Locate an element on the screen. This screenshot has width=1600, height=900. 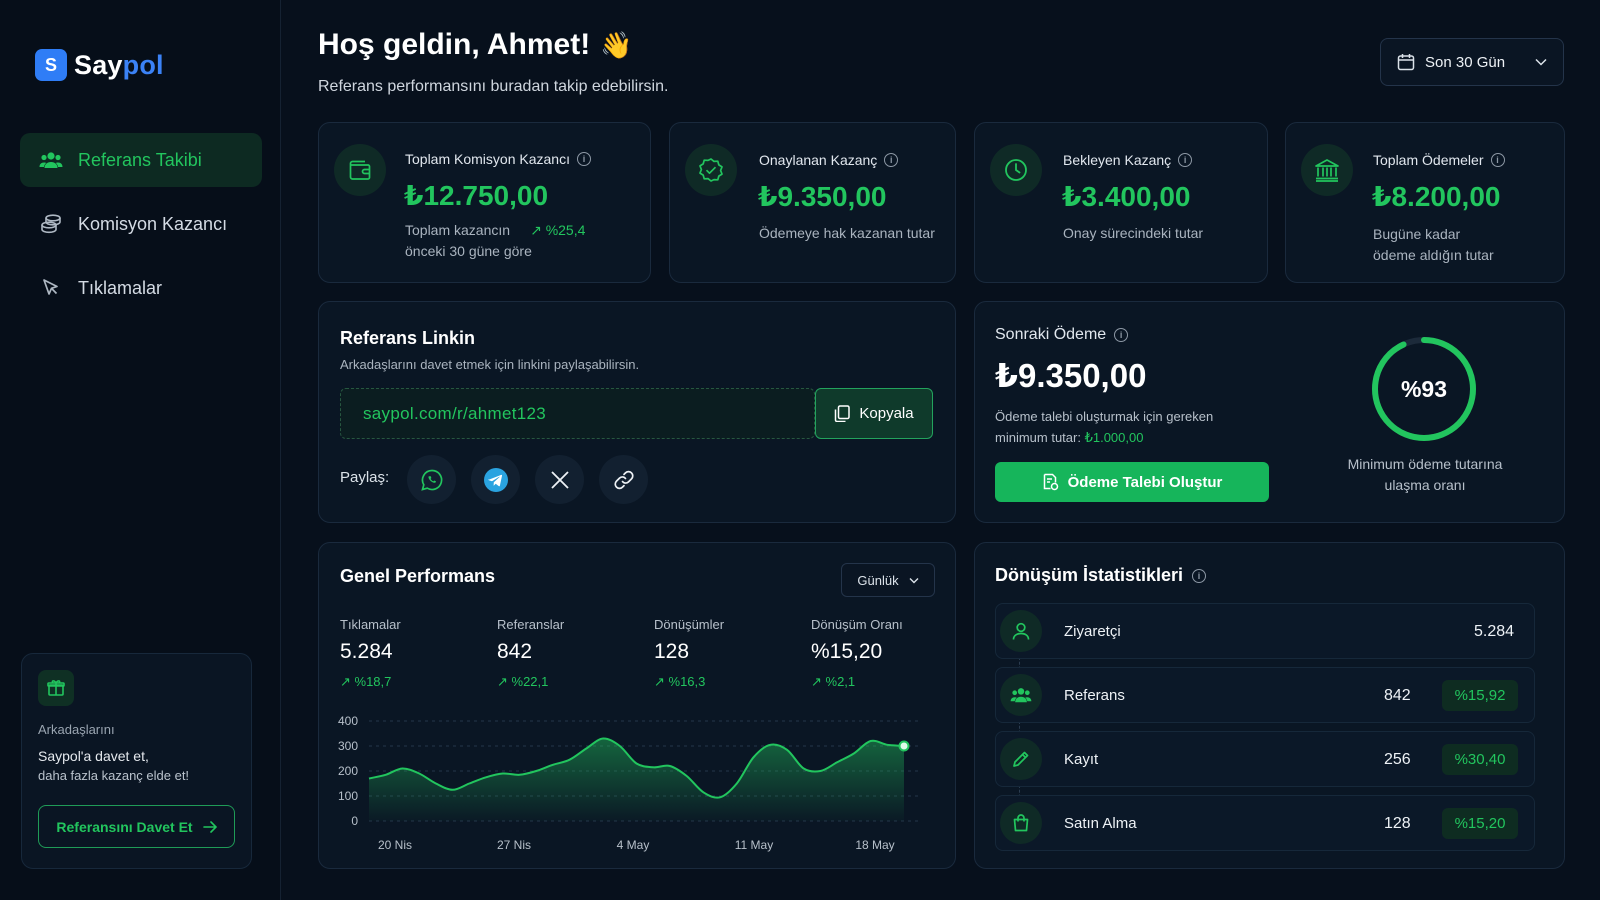
kpi-trend: ↗ %2,1 is located at coordinates (857, 682).